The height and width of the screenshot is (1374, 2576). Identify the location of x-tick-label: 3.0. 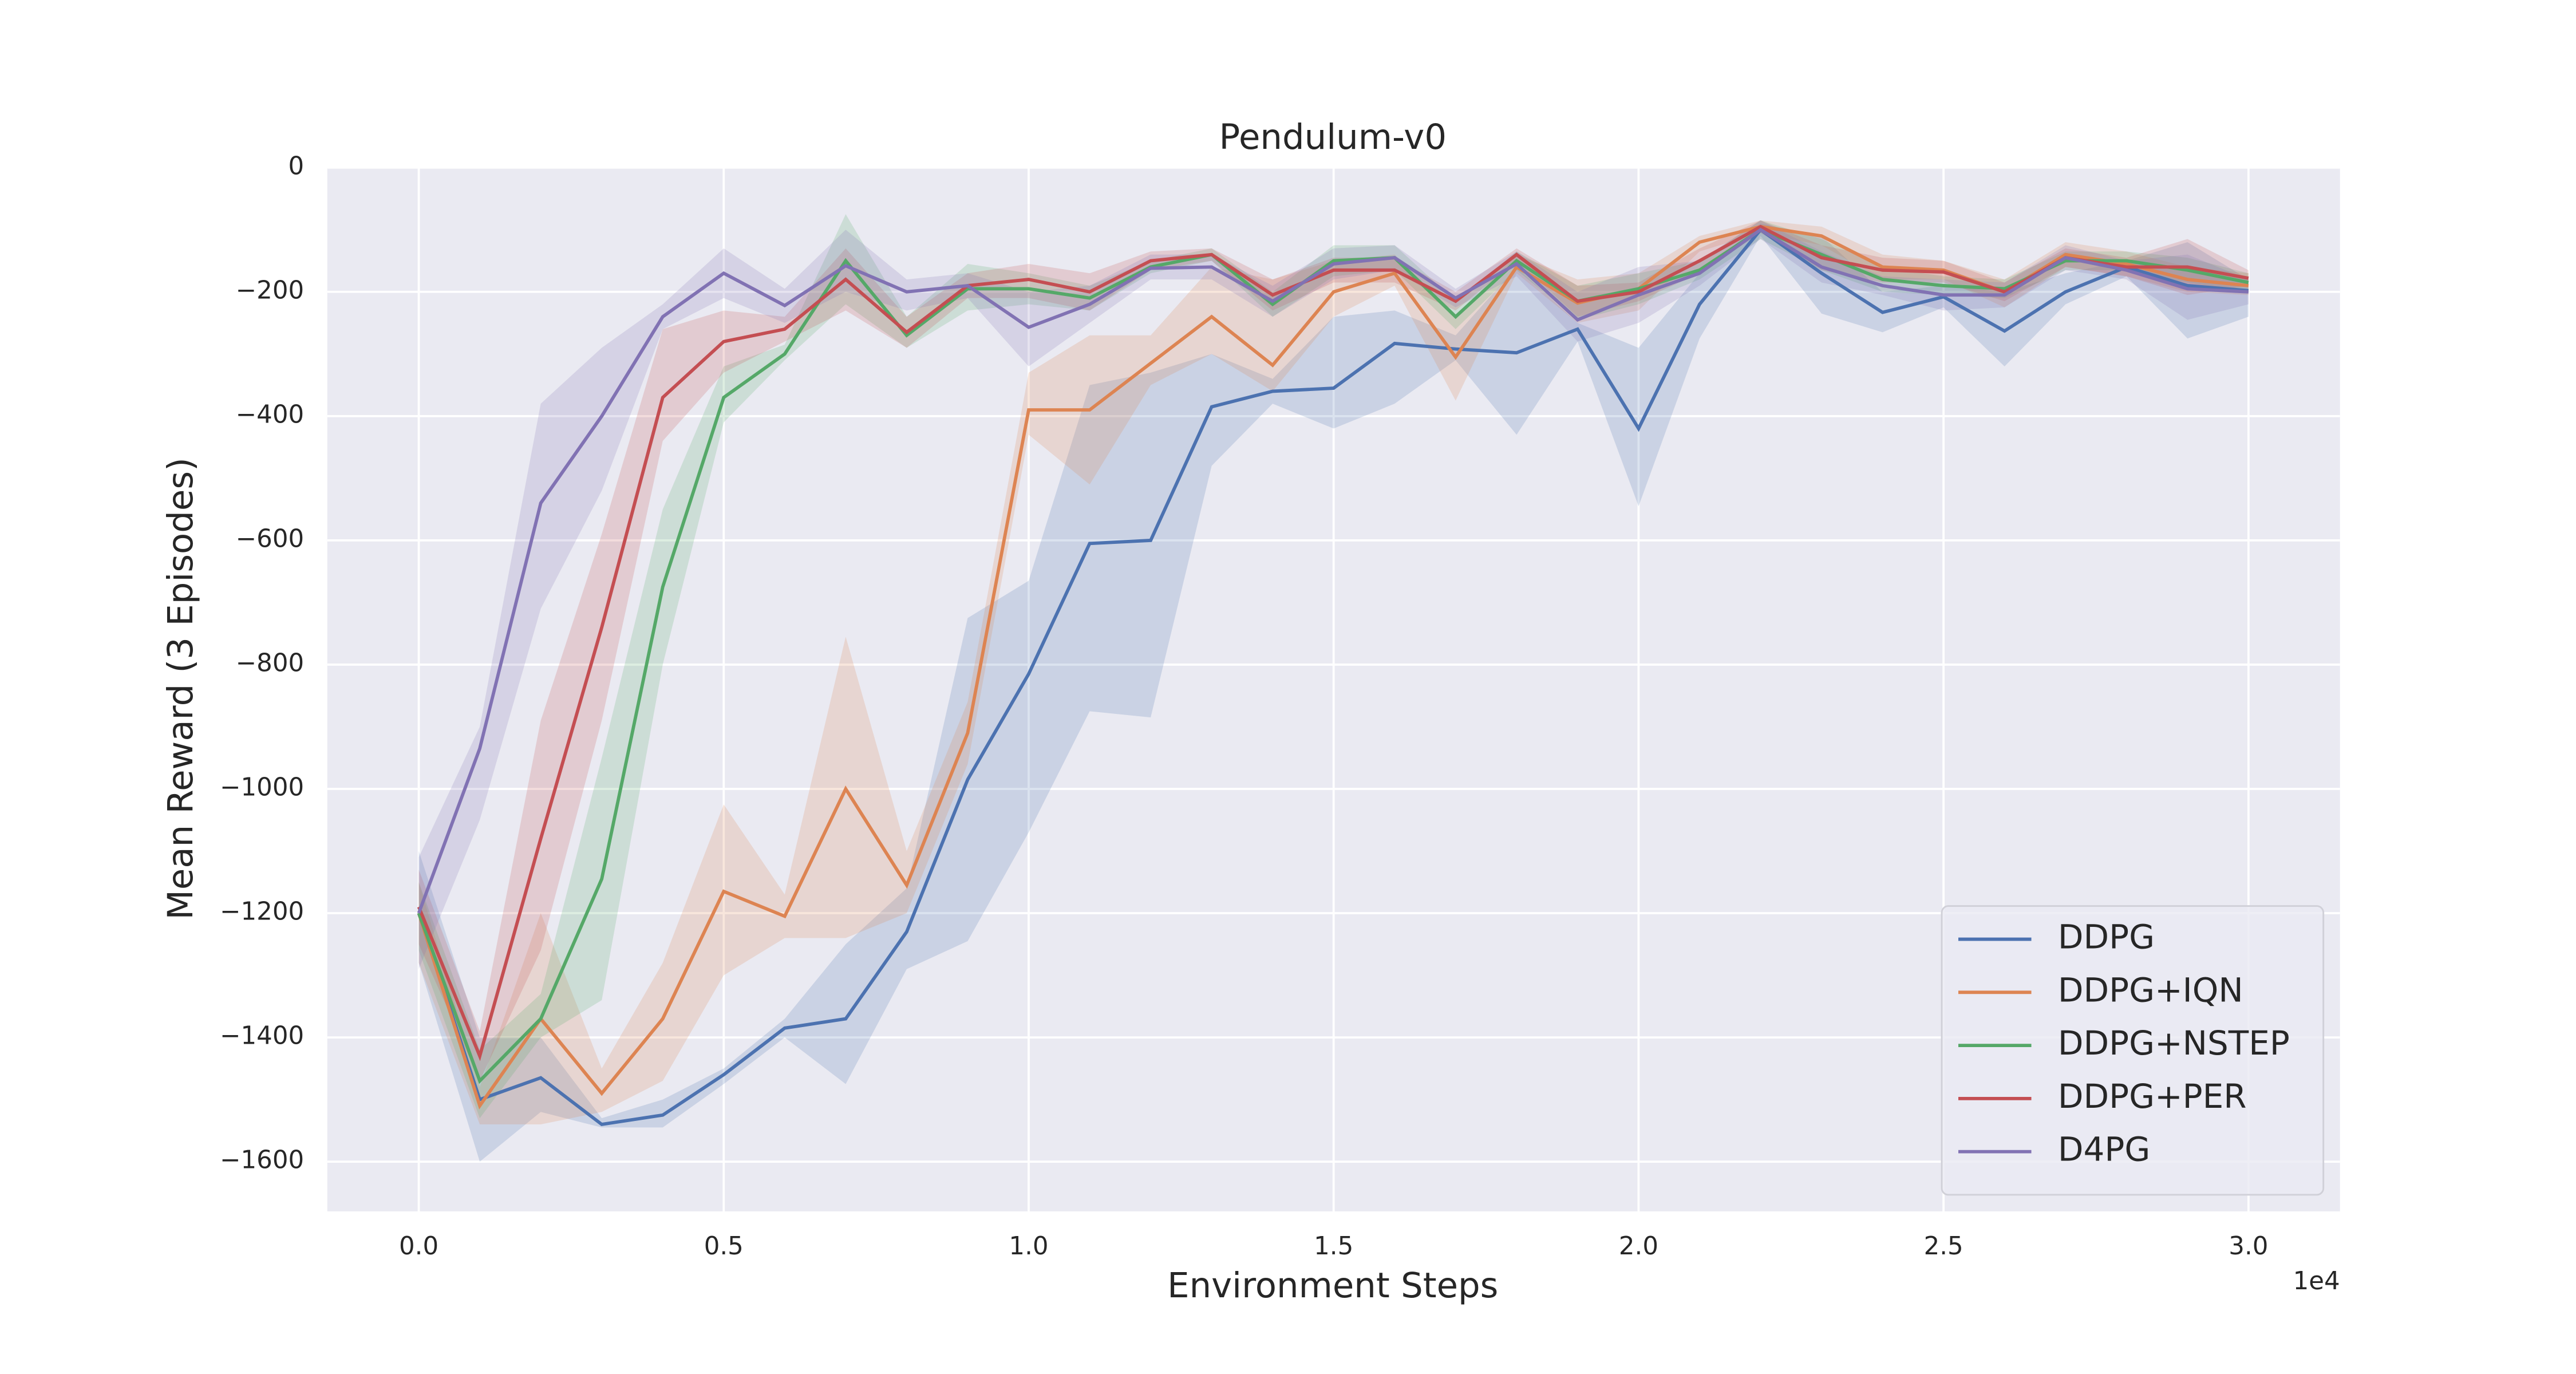
(2248, 1246).